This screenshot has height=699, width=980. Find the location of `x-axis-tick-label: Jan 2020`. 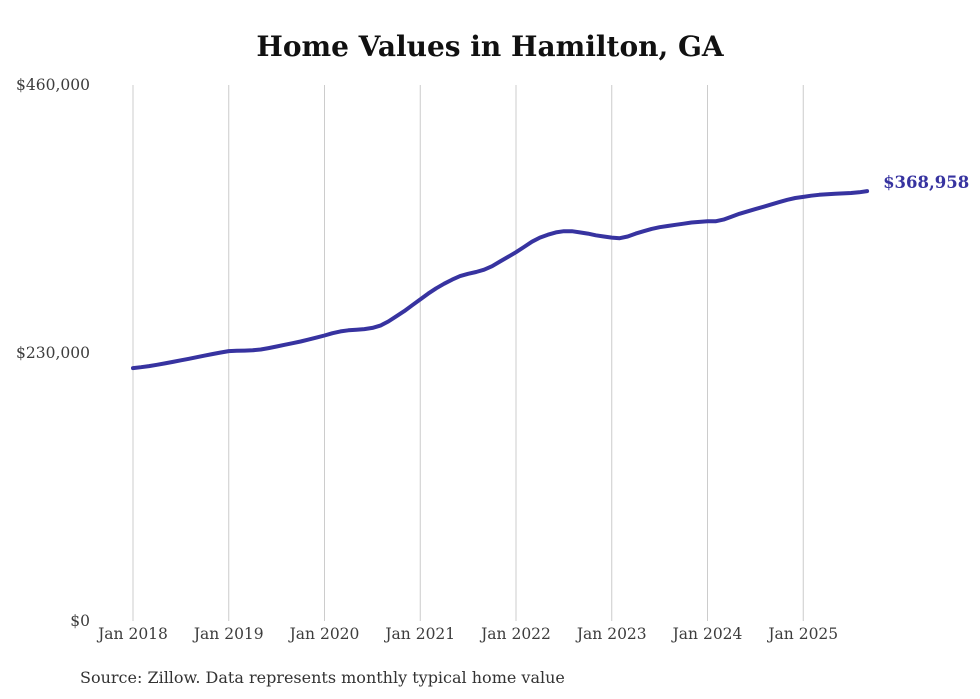

x-axis-tick-label: Jan 2020 is located at coordinates (324, 634).